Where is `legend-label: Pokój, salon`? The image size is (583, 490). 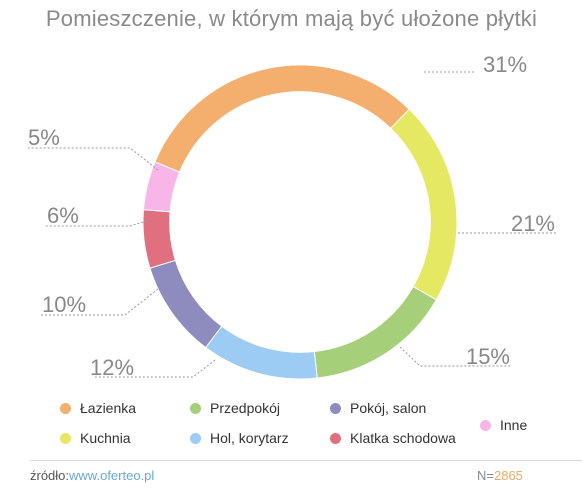 legend-label: Pokój, salon is located at coordinates (388, 408).